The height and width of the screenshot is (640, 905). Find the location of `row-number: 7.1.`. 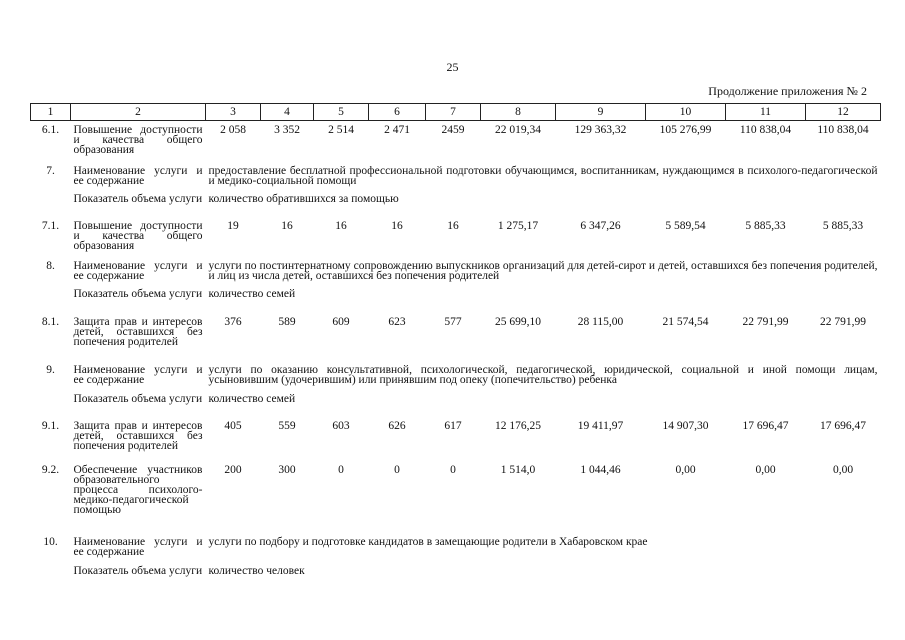

row-number: 7.1. is located at coordinates (50, 225).